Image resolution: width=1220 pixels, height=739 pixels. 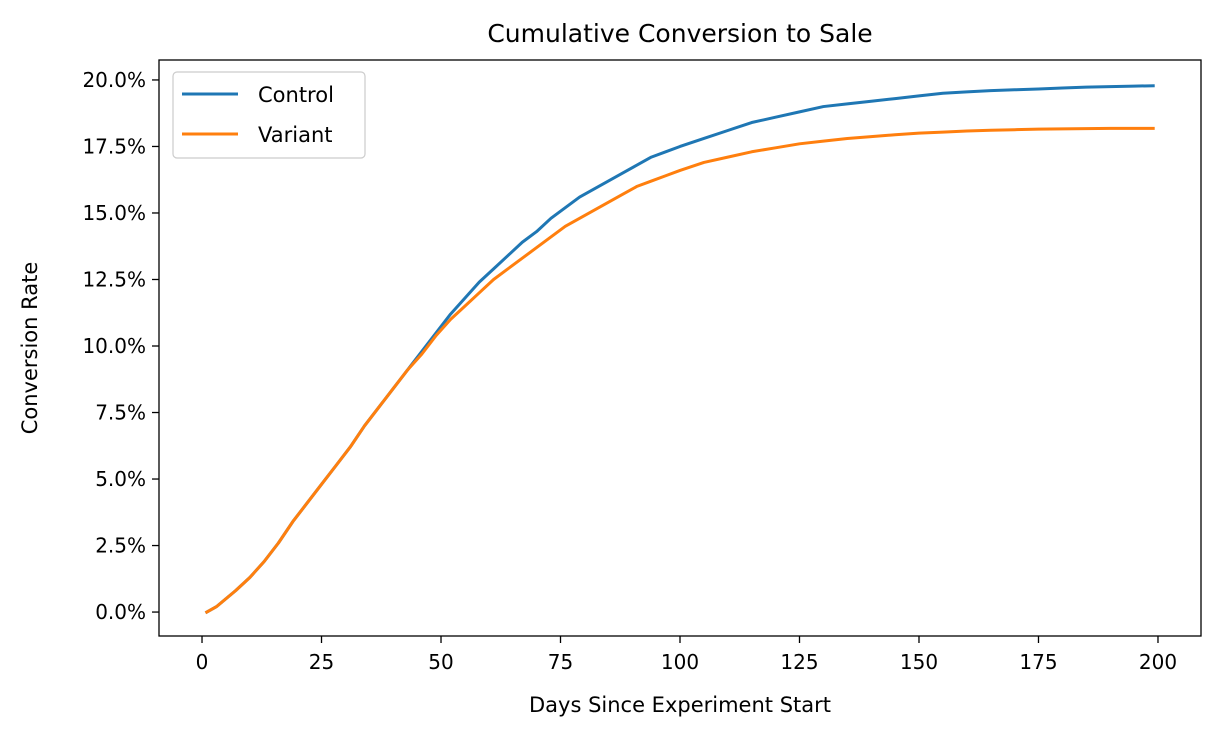 What do you see at coordinates (202, 662) in the screenshot?
I see `x-tick-label: 0` at bounding box center [202, 662].